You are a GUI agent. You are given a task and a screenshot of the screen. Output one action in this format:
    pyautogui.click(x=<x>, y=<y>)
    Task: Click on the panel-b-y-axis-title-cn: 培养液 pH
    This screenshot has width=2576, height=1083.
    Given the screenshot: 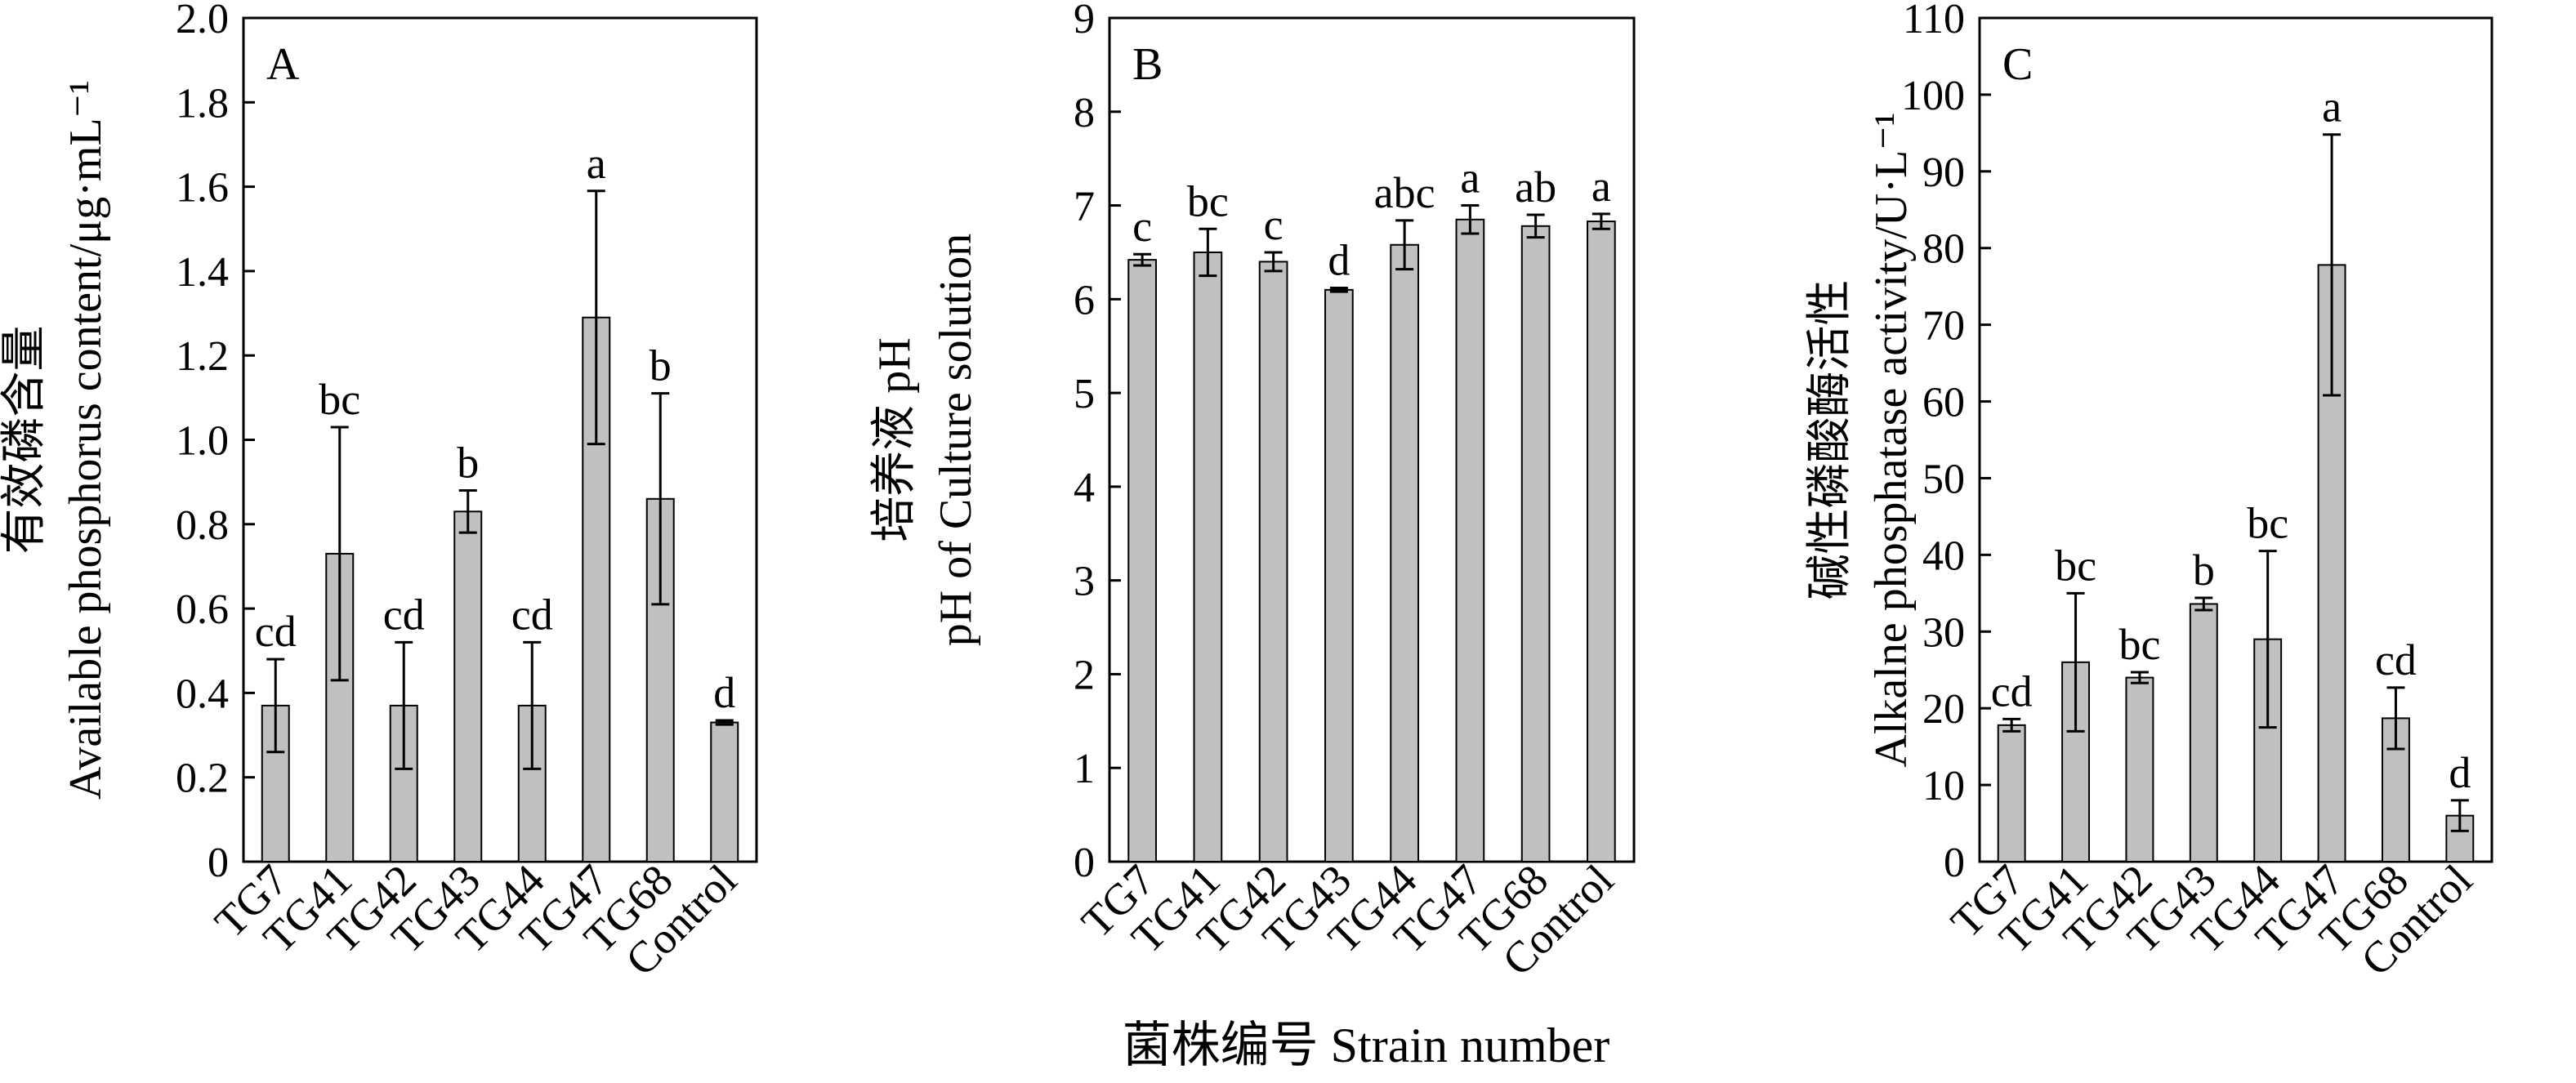 What is the action you would take?
    pyautogui.click(x=894, y=439)
    